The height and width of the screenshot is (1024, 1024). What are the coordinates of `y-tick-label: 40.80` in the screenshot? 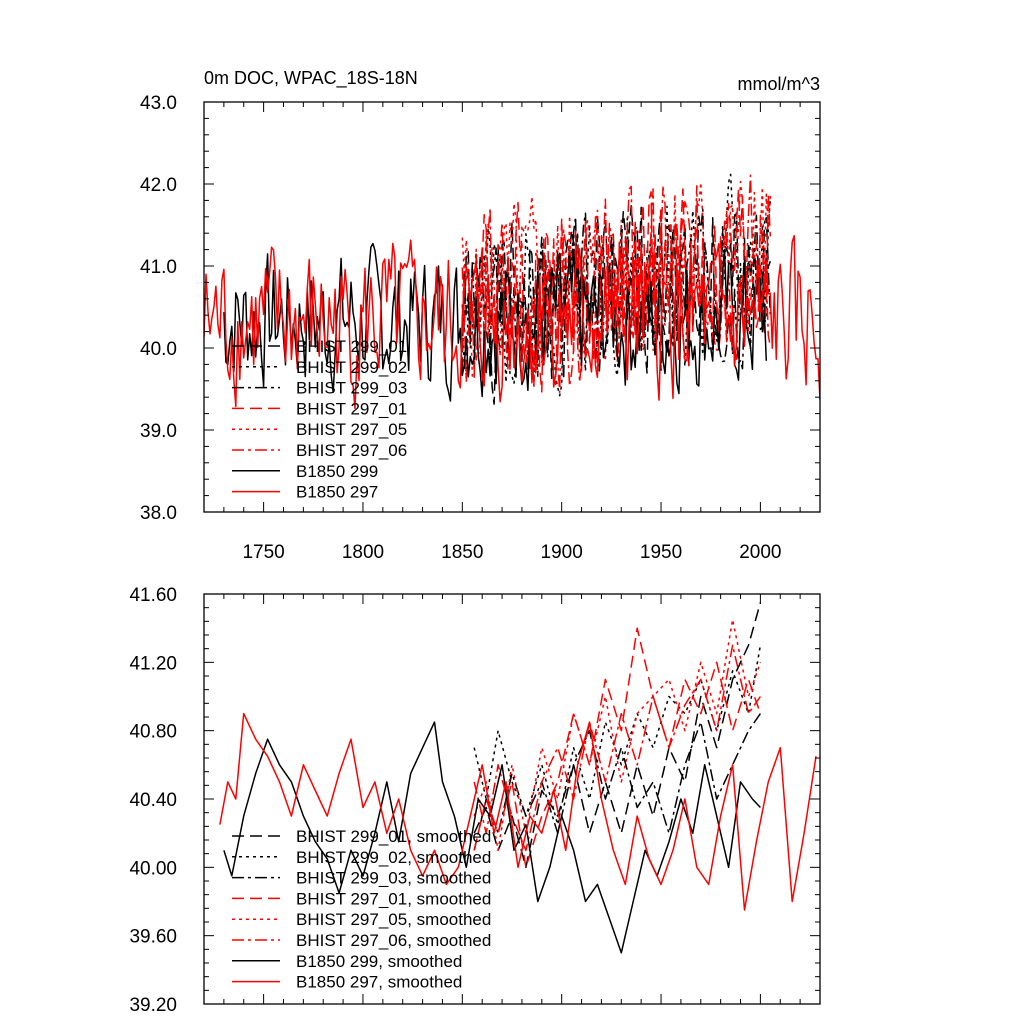 It's located at (153, 732).